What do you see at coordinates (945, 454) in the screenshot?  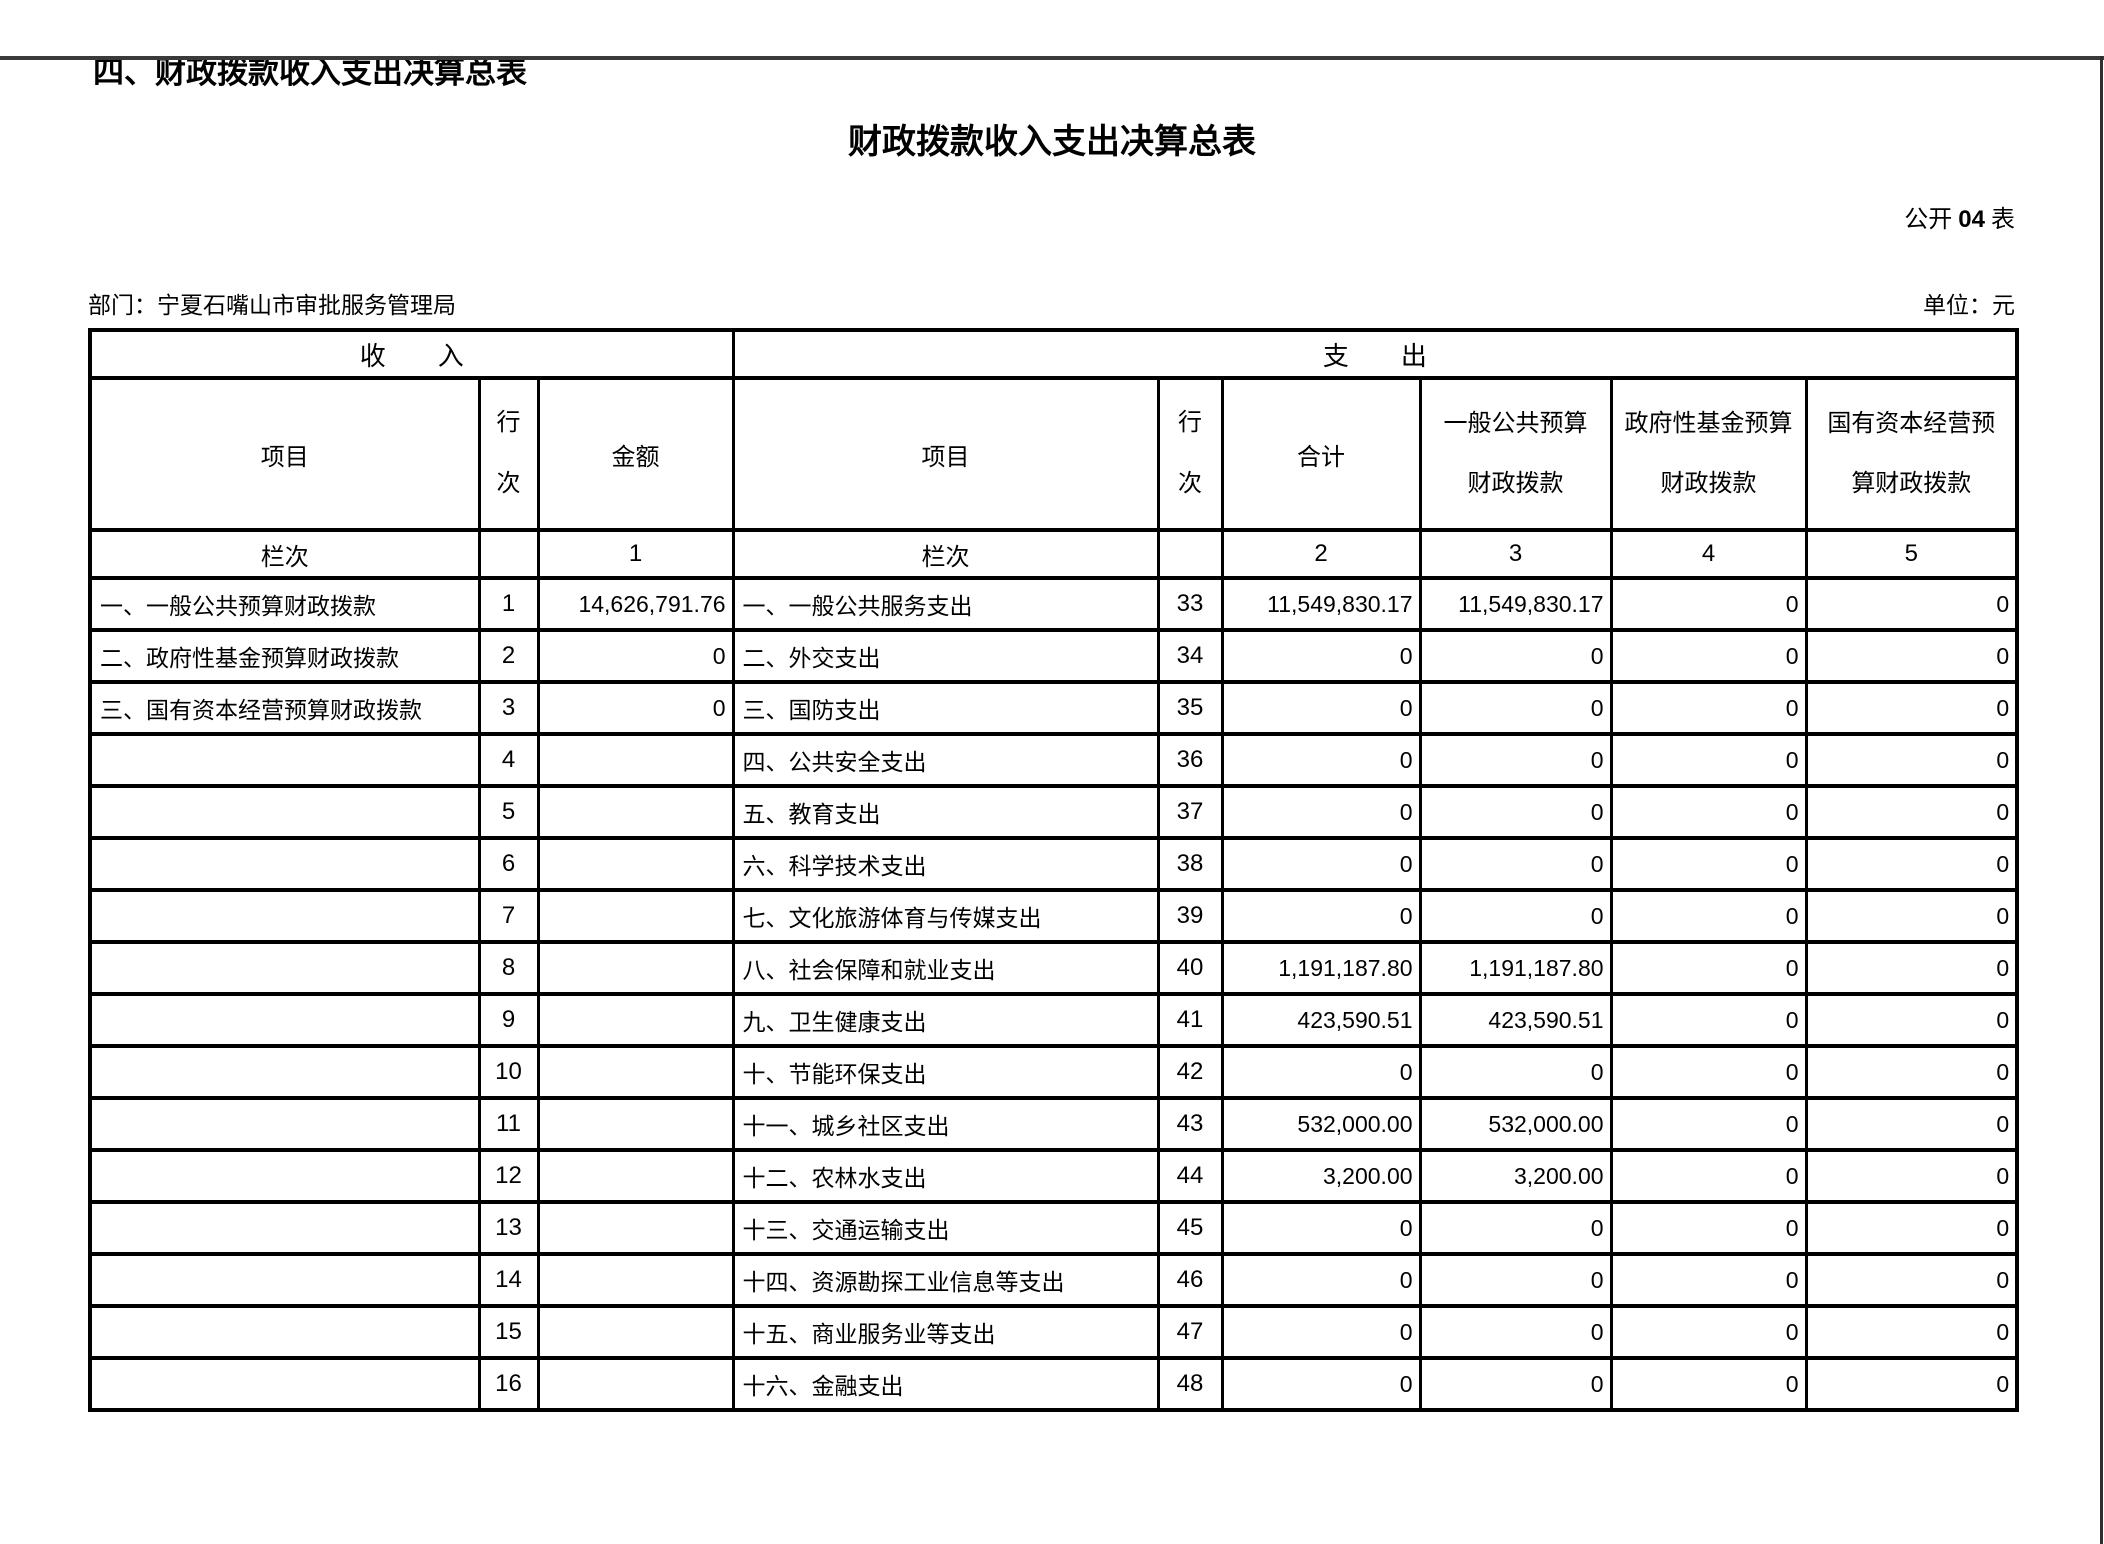 I see `col-expense-item: 项目` at bounding box center [945, 454].